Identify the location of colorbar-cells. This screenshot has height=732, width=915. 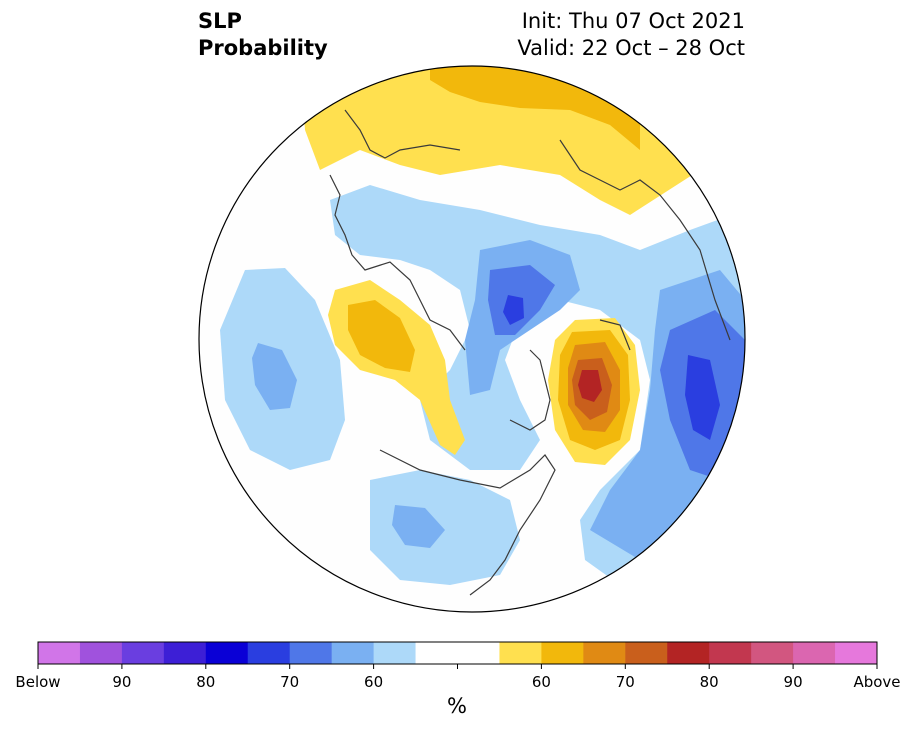
(458, 653).